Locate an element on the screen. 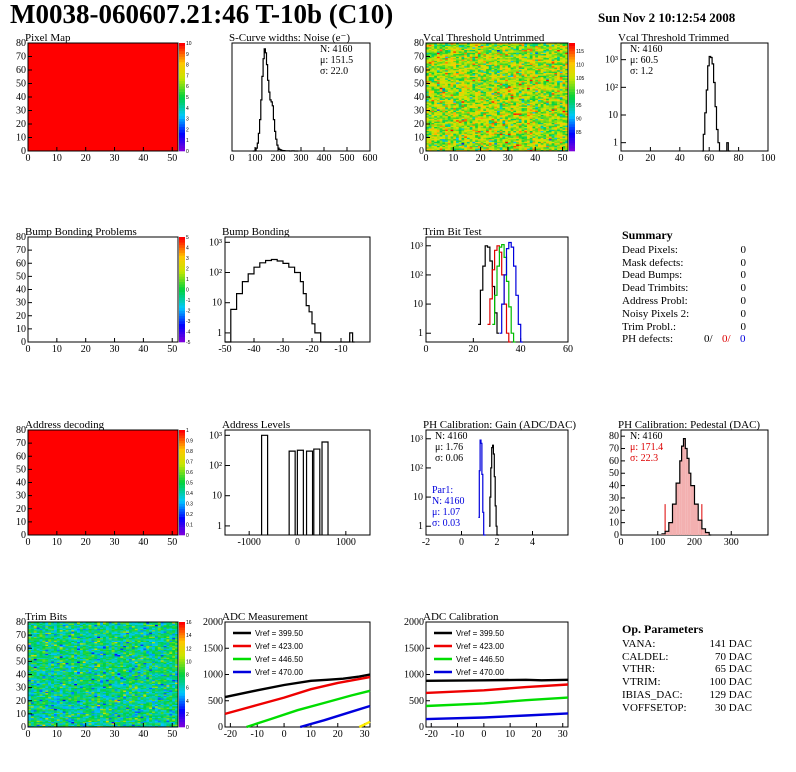  vcal-untrimmed-xtick-label: 10 is located at coordinates (453, 158).